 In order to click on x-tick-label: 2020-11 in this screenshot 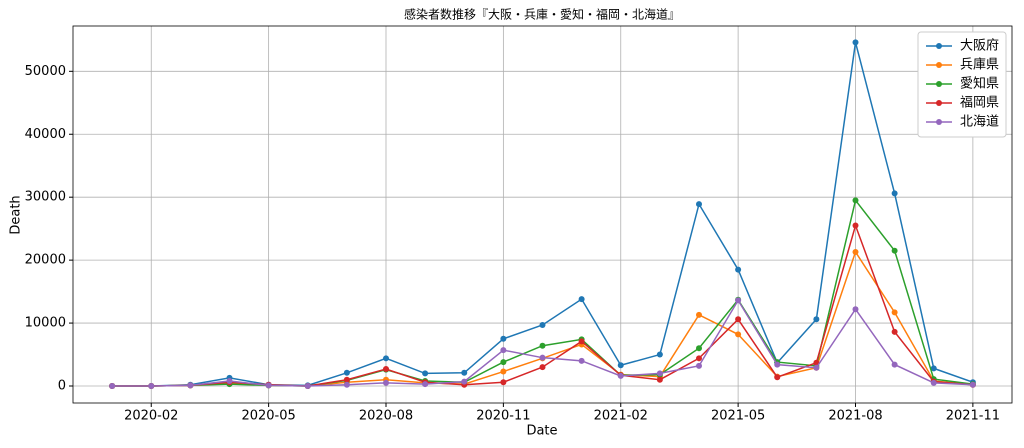, I will do `click(503, 416)`.